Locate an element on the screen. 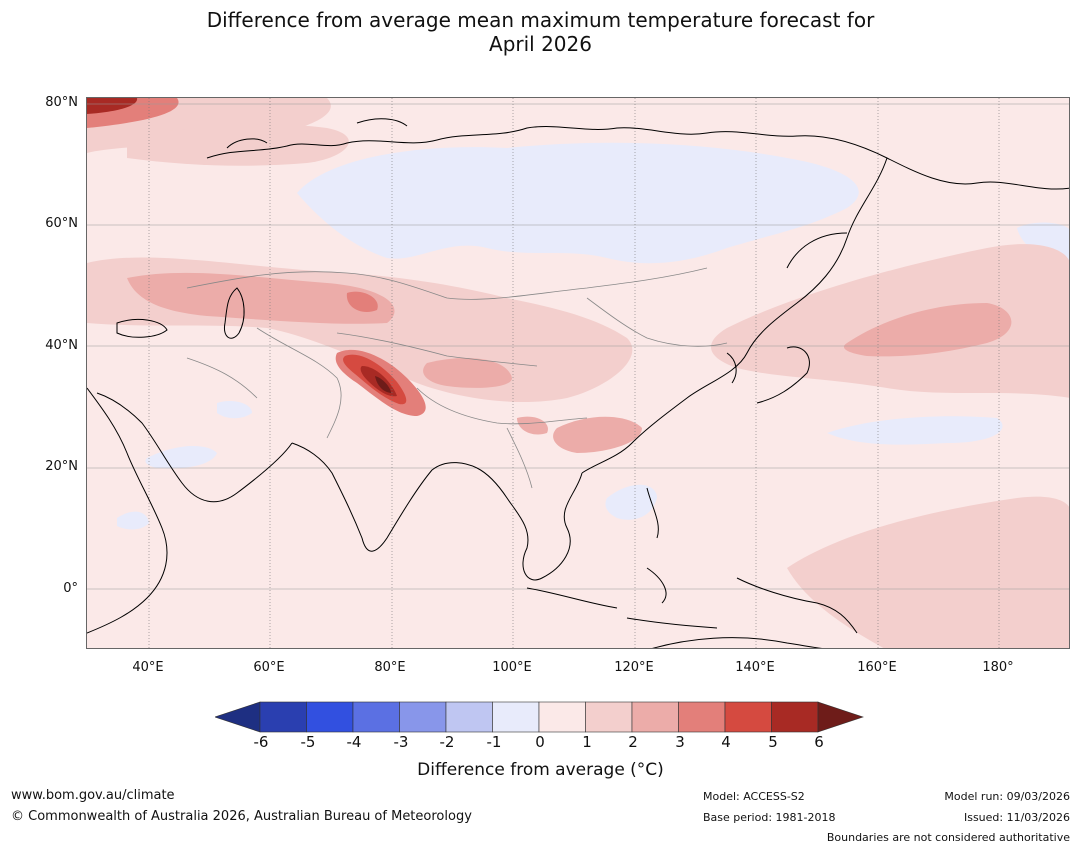 This screenshot has height=850, width=1081. colorbar-label: Difference from average (°C) is located at coordinates (540, 770).